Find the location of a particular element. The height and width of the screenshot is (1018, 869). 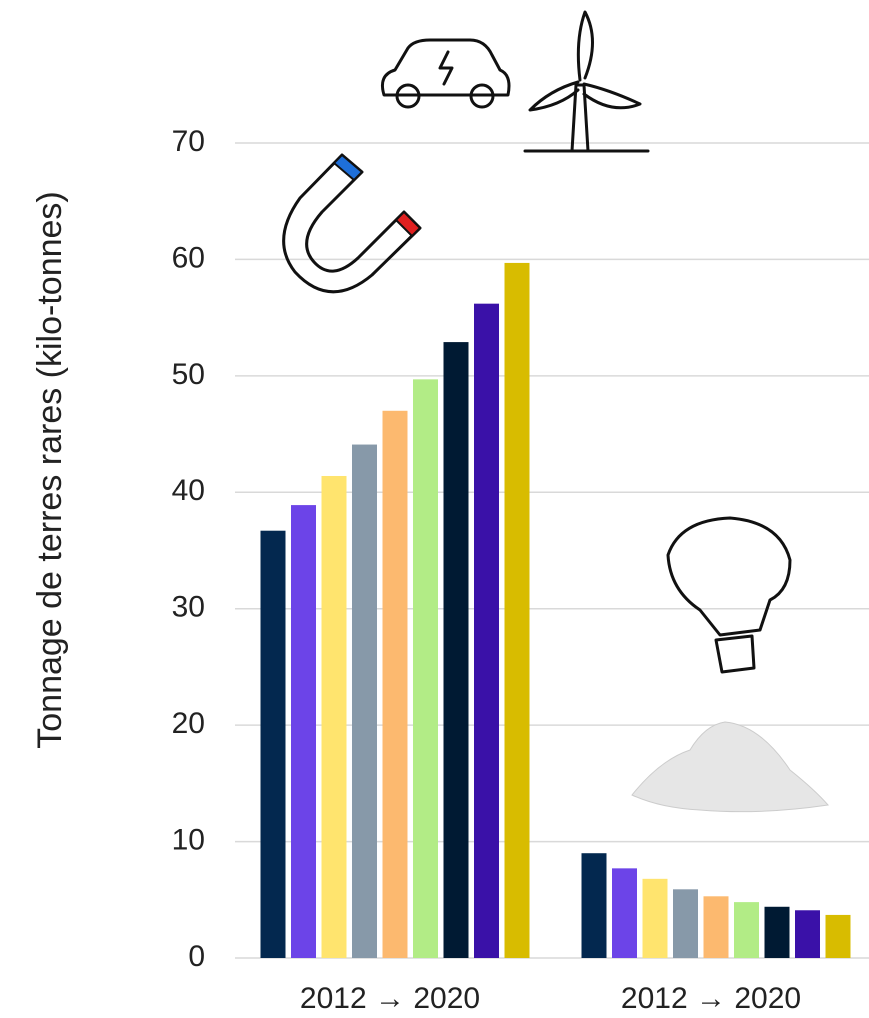

y-tick-label: 50 is located at coordinates (188, 374).